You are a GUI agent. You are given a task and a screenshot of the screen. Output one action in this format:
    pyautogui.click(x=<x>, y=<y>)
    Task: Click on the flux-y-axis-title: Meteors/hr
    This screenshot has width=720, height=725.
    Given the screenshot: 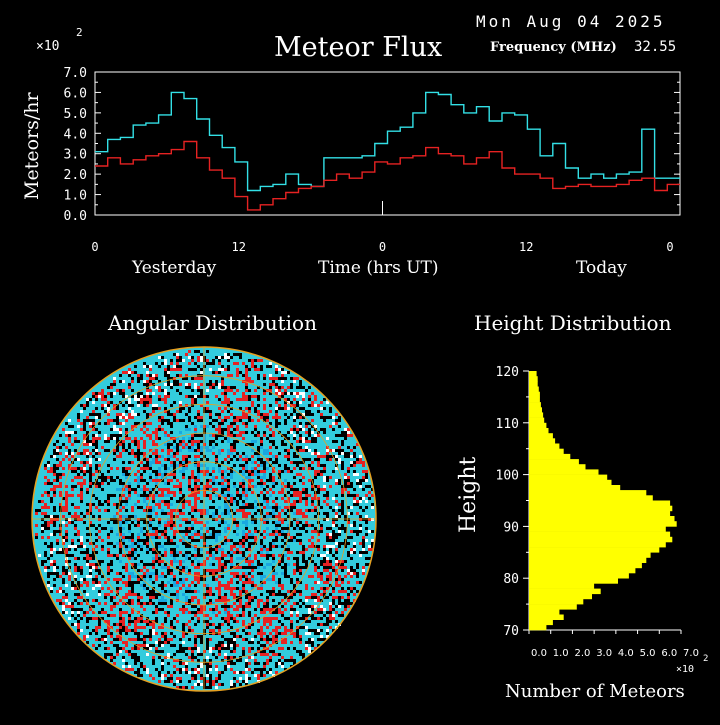 What is the action you would take?
    pyautogui.click(x=32, y=146)
    